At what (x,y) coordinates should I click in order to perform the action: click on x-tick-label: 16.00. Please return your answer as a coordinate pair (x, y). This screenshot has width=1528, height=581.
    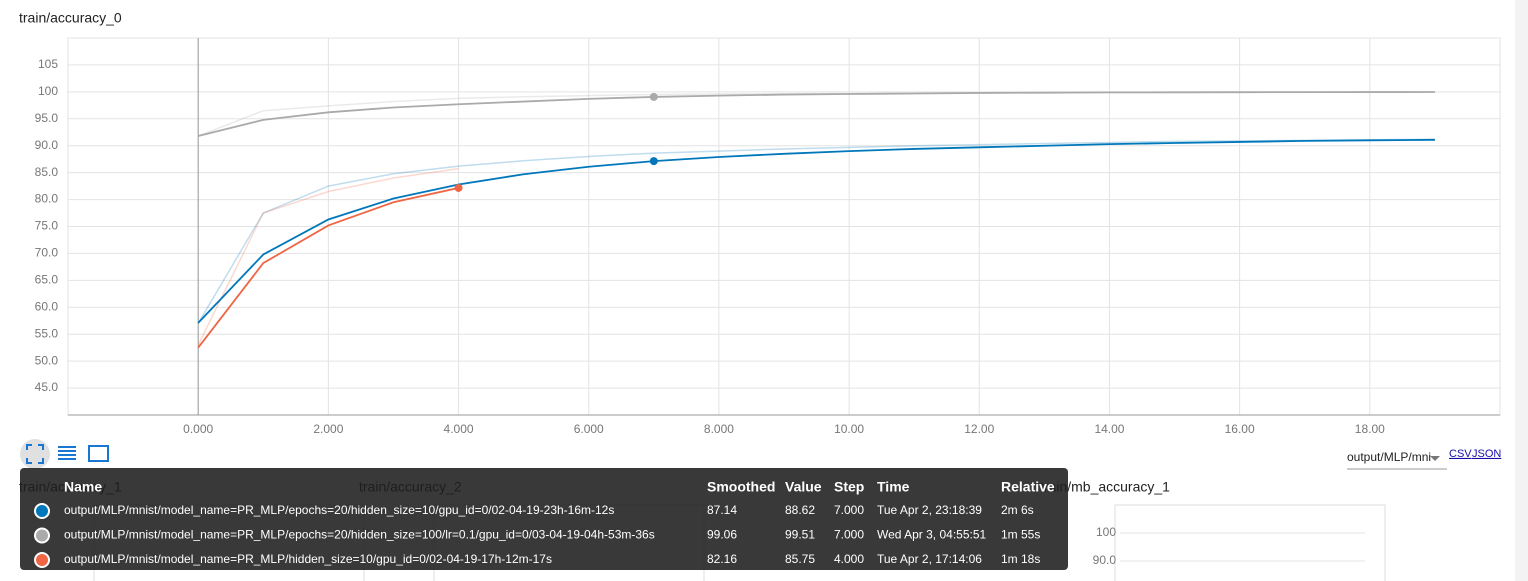
    Looking at the image, I should click on (1240, 429).